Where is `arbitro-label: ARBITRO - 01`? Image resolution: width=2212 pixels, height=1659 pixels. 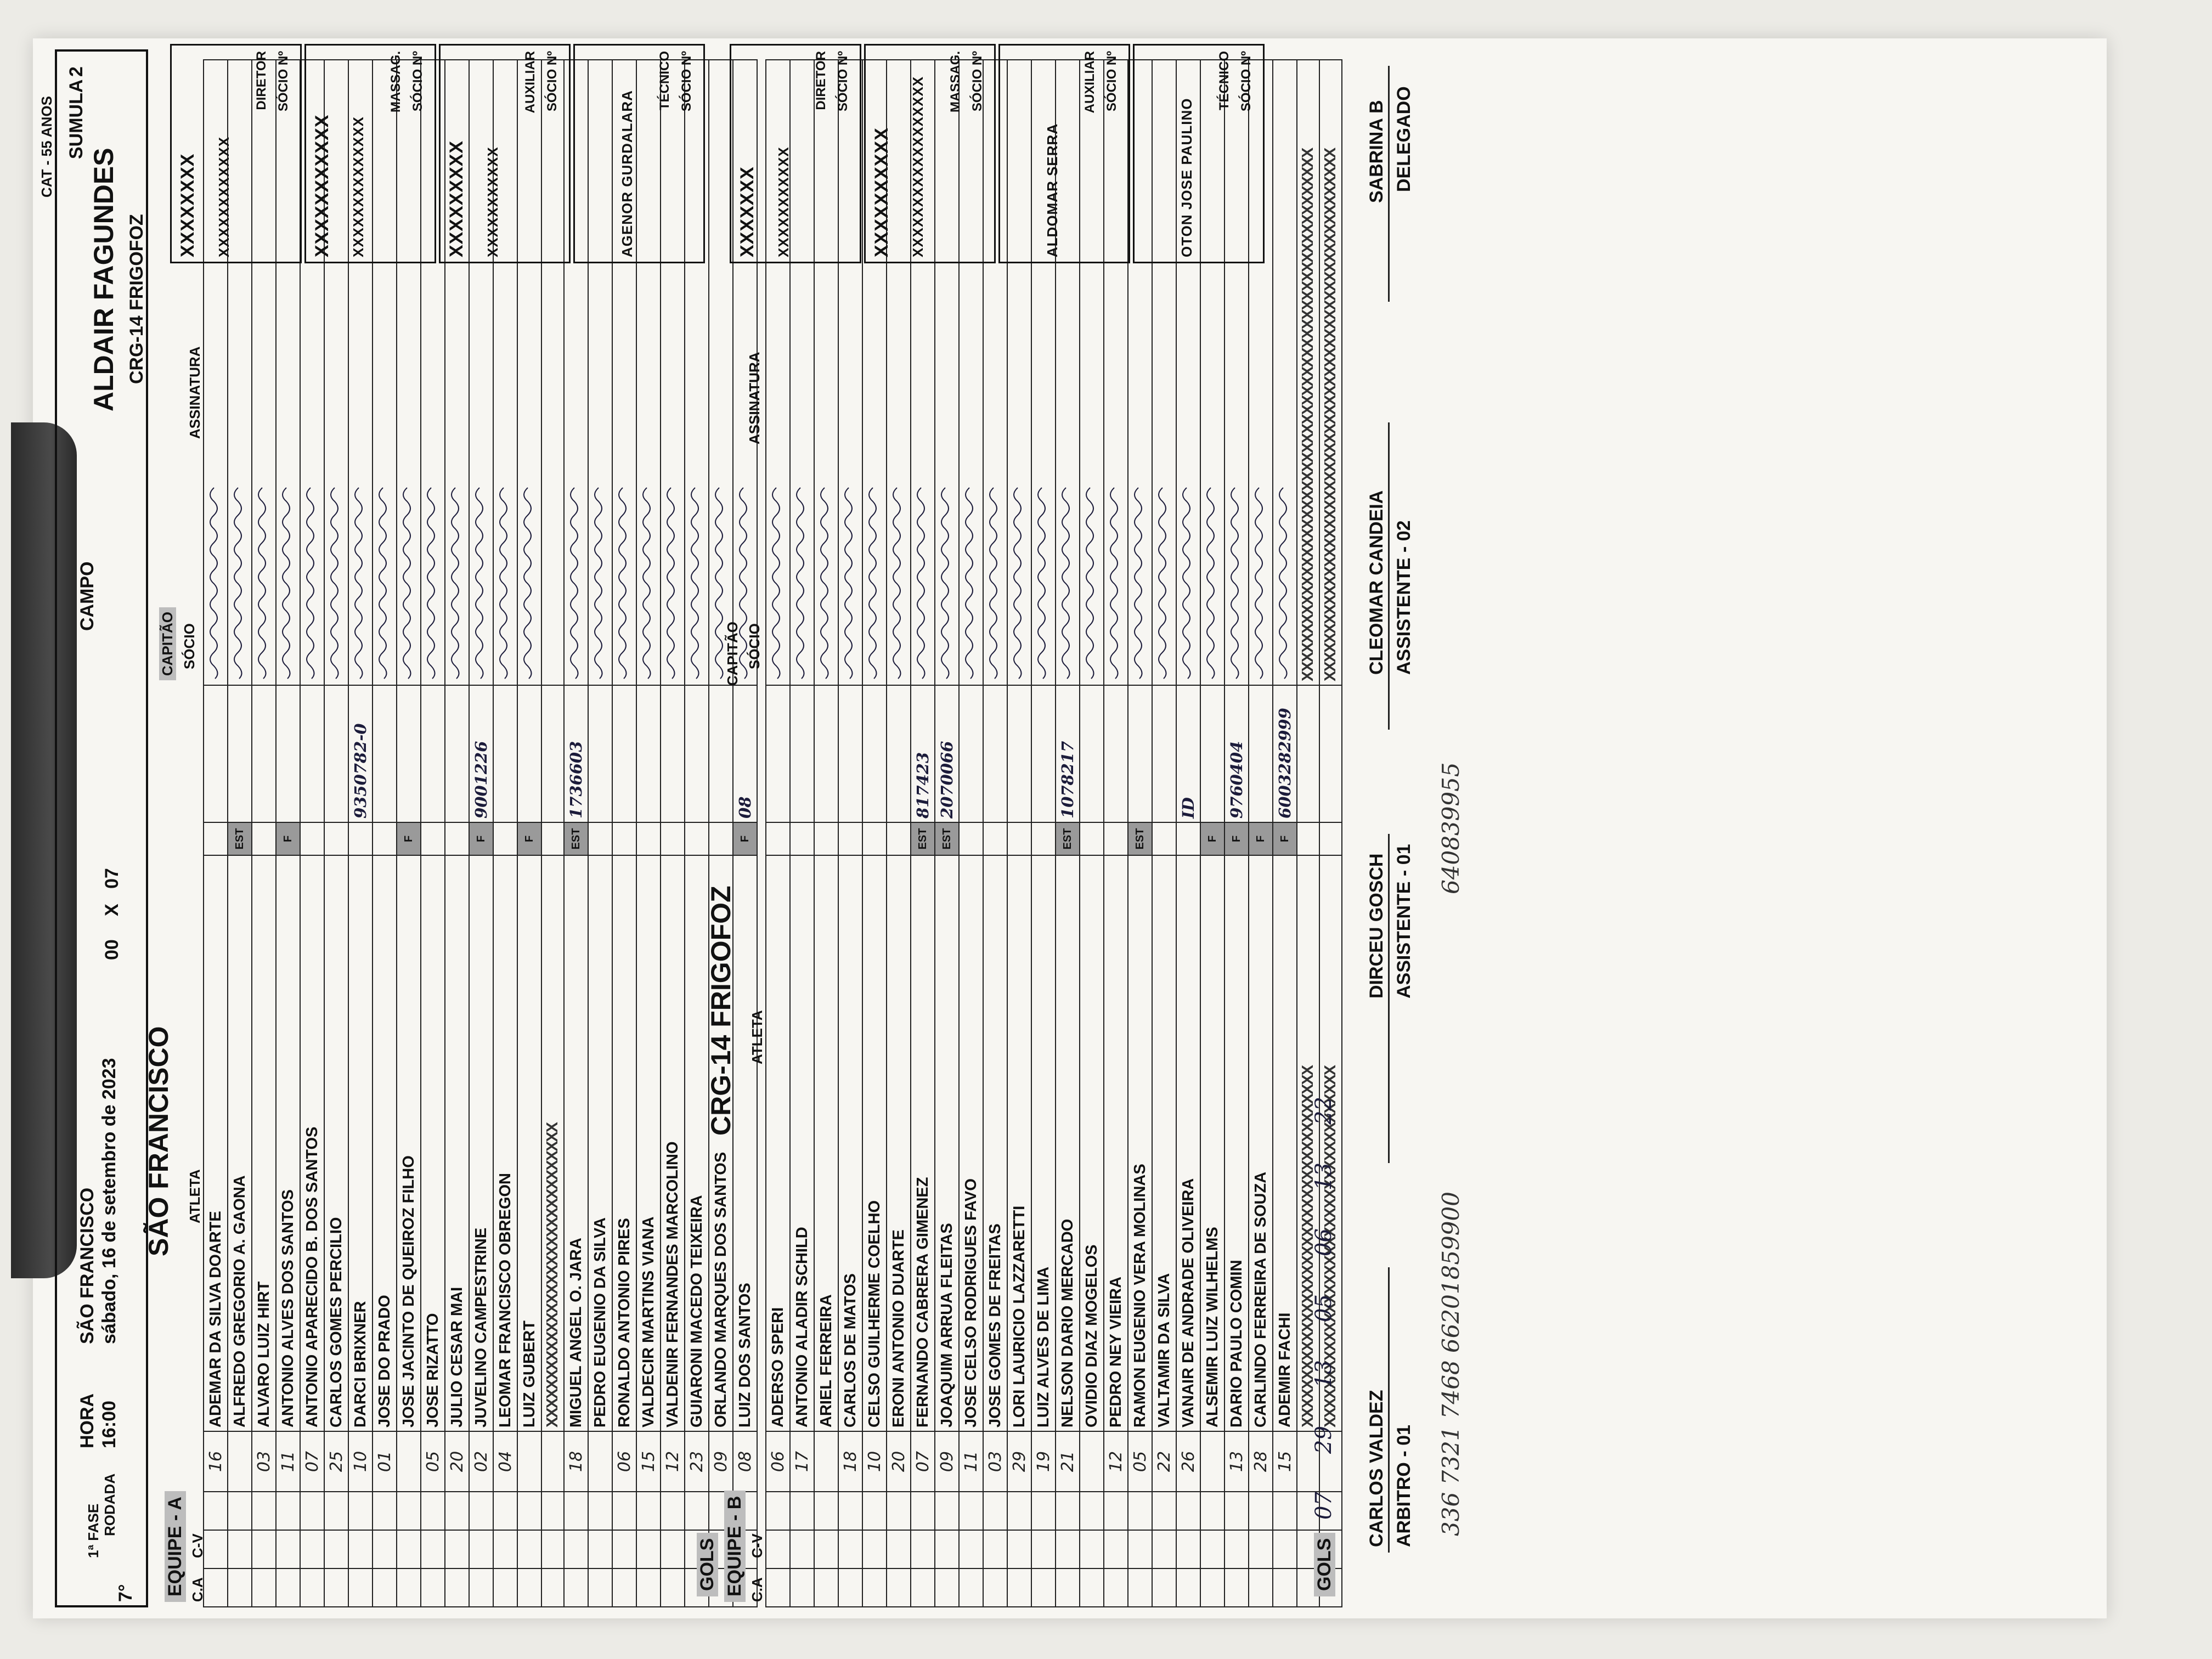 arbitro-label: ARBITRO - 01 is located at coordinates (1403, 1486).